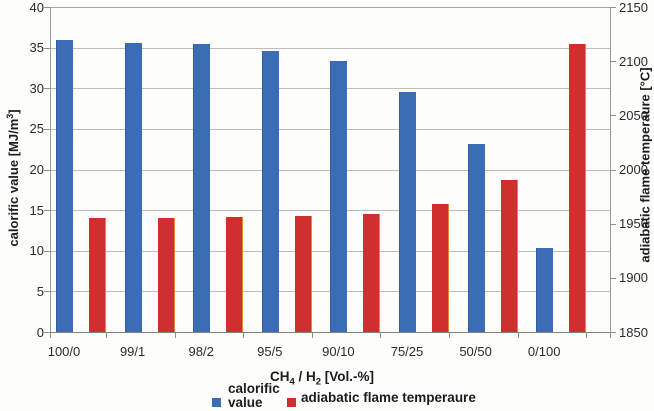  I want to click on left-axis-tick-label: 0, so click(40, 332).